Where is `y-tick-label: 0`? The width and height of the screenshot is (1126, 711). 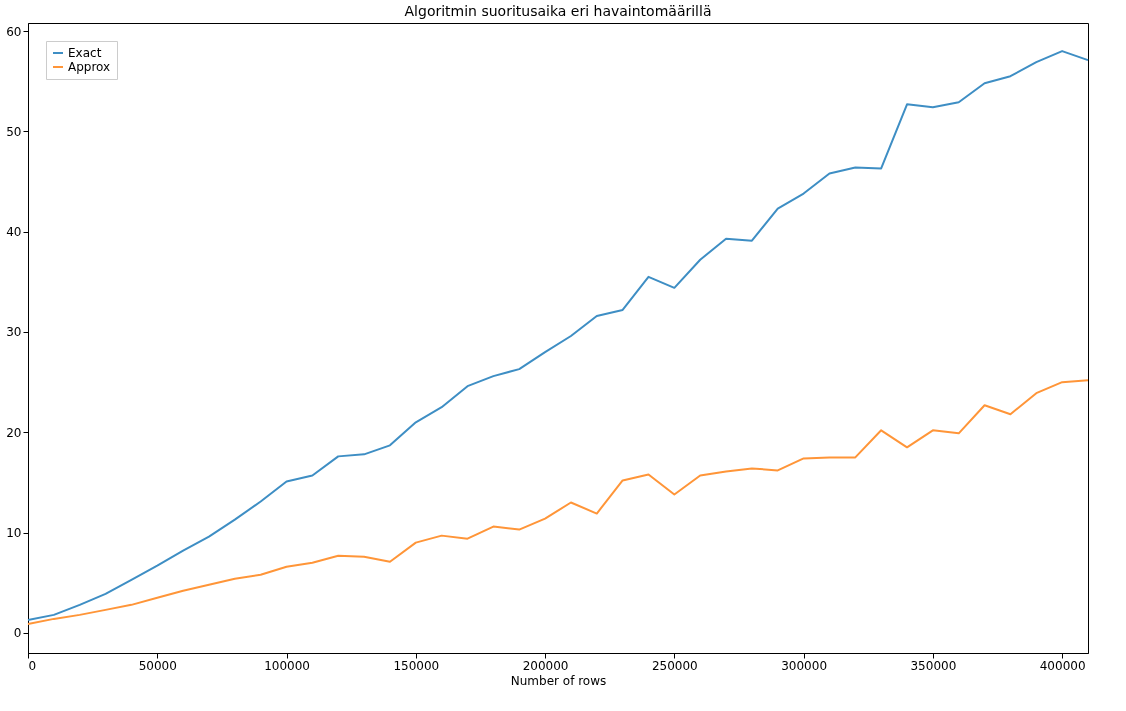
y-tick-label: 0 is located at coordinates (17, 633).